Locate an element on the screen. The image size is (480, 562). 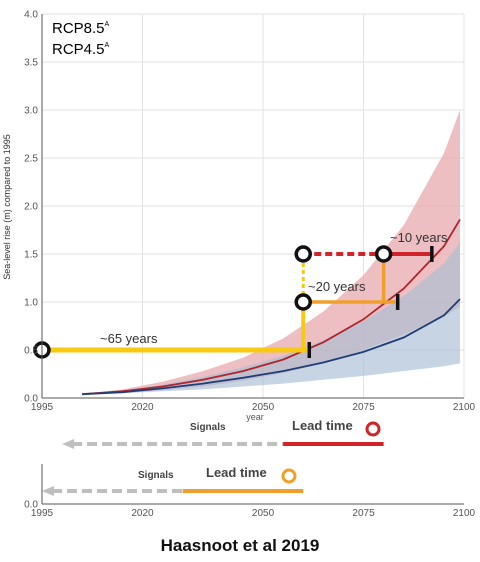
x-tick-label: 2075 is located at coordinates (363, 407).